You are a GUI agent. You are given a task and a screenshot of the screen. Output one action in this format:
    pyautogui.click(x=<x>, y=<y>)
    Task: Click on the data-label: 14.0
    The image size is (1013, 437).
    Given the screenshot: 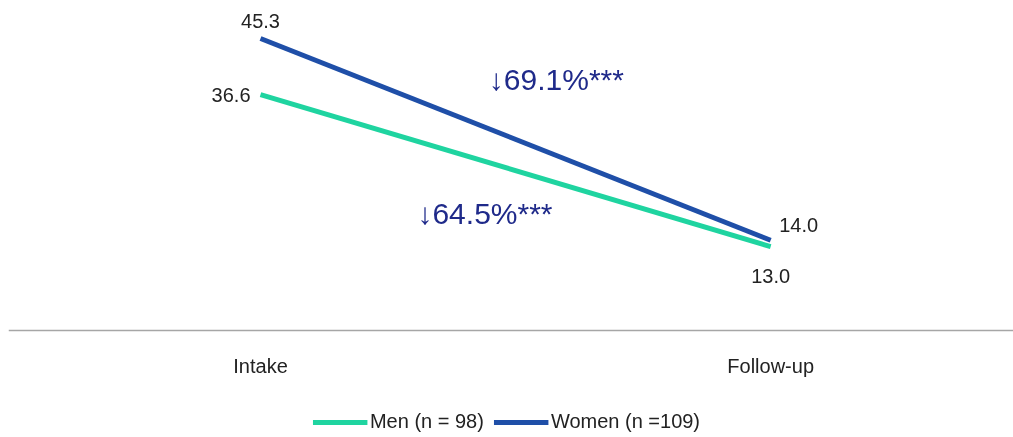 What is the action you would take?
    pyautogui.click(x=799, y=225)
    